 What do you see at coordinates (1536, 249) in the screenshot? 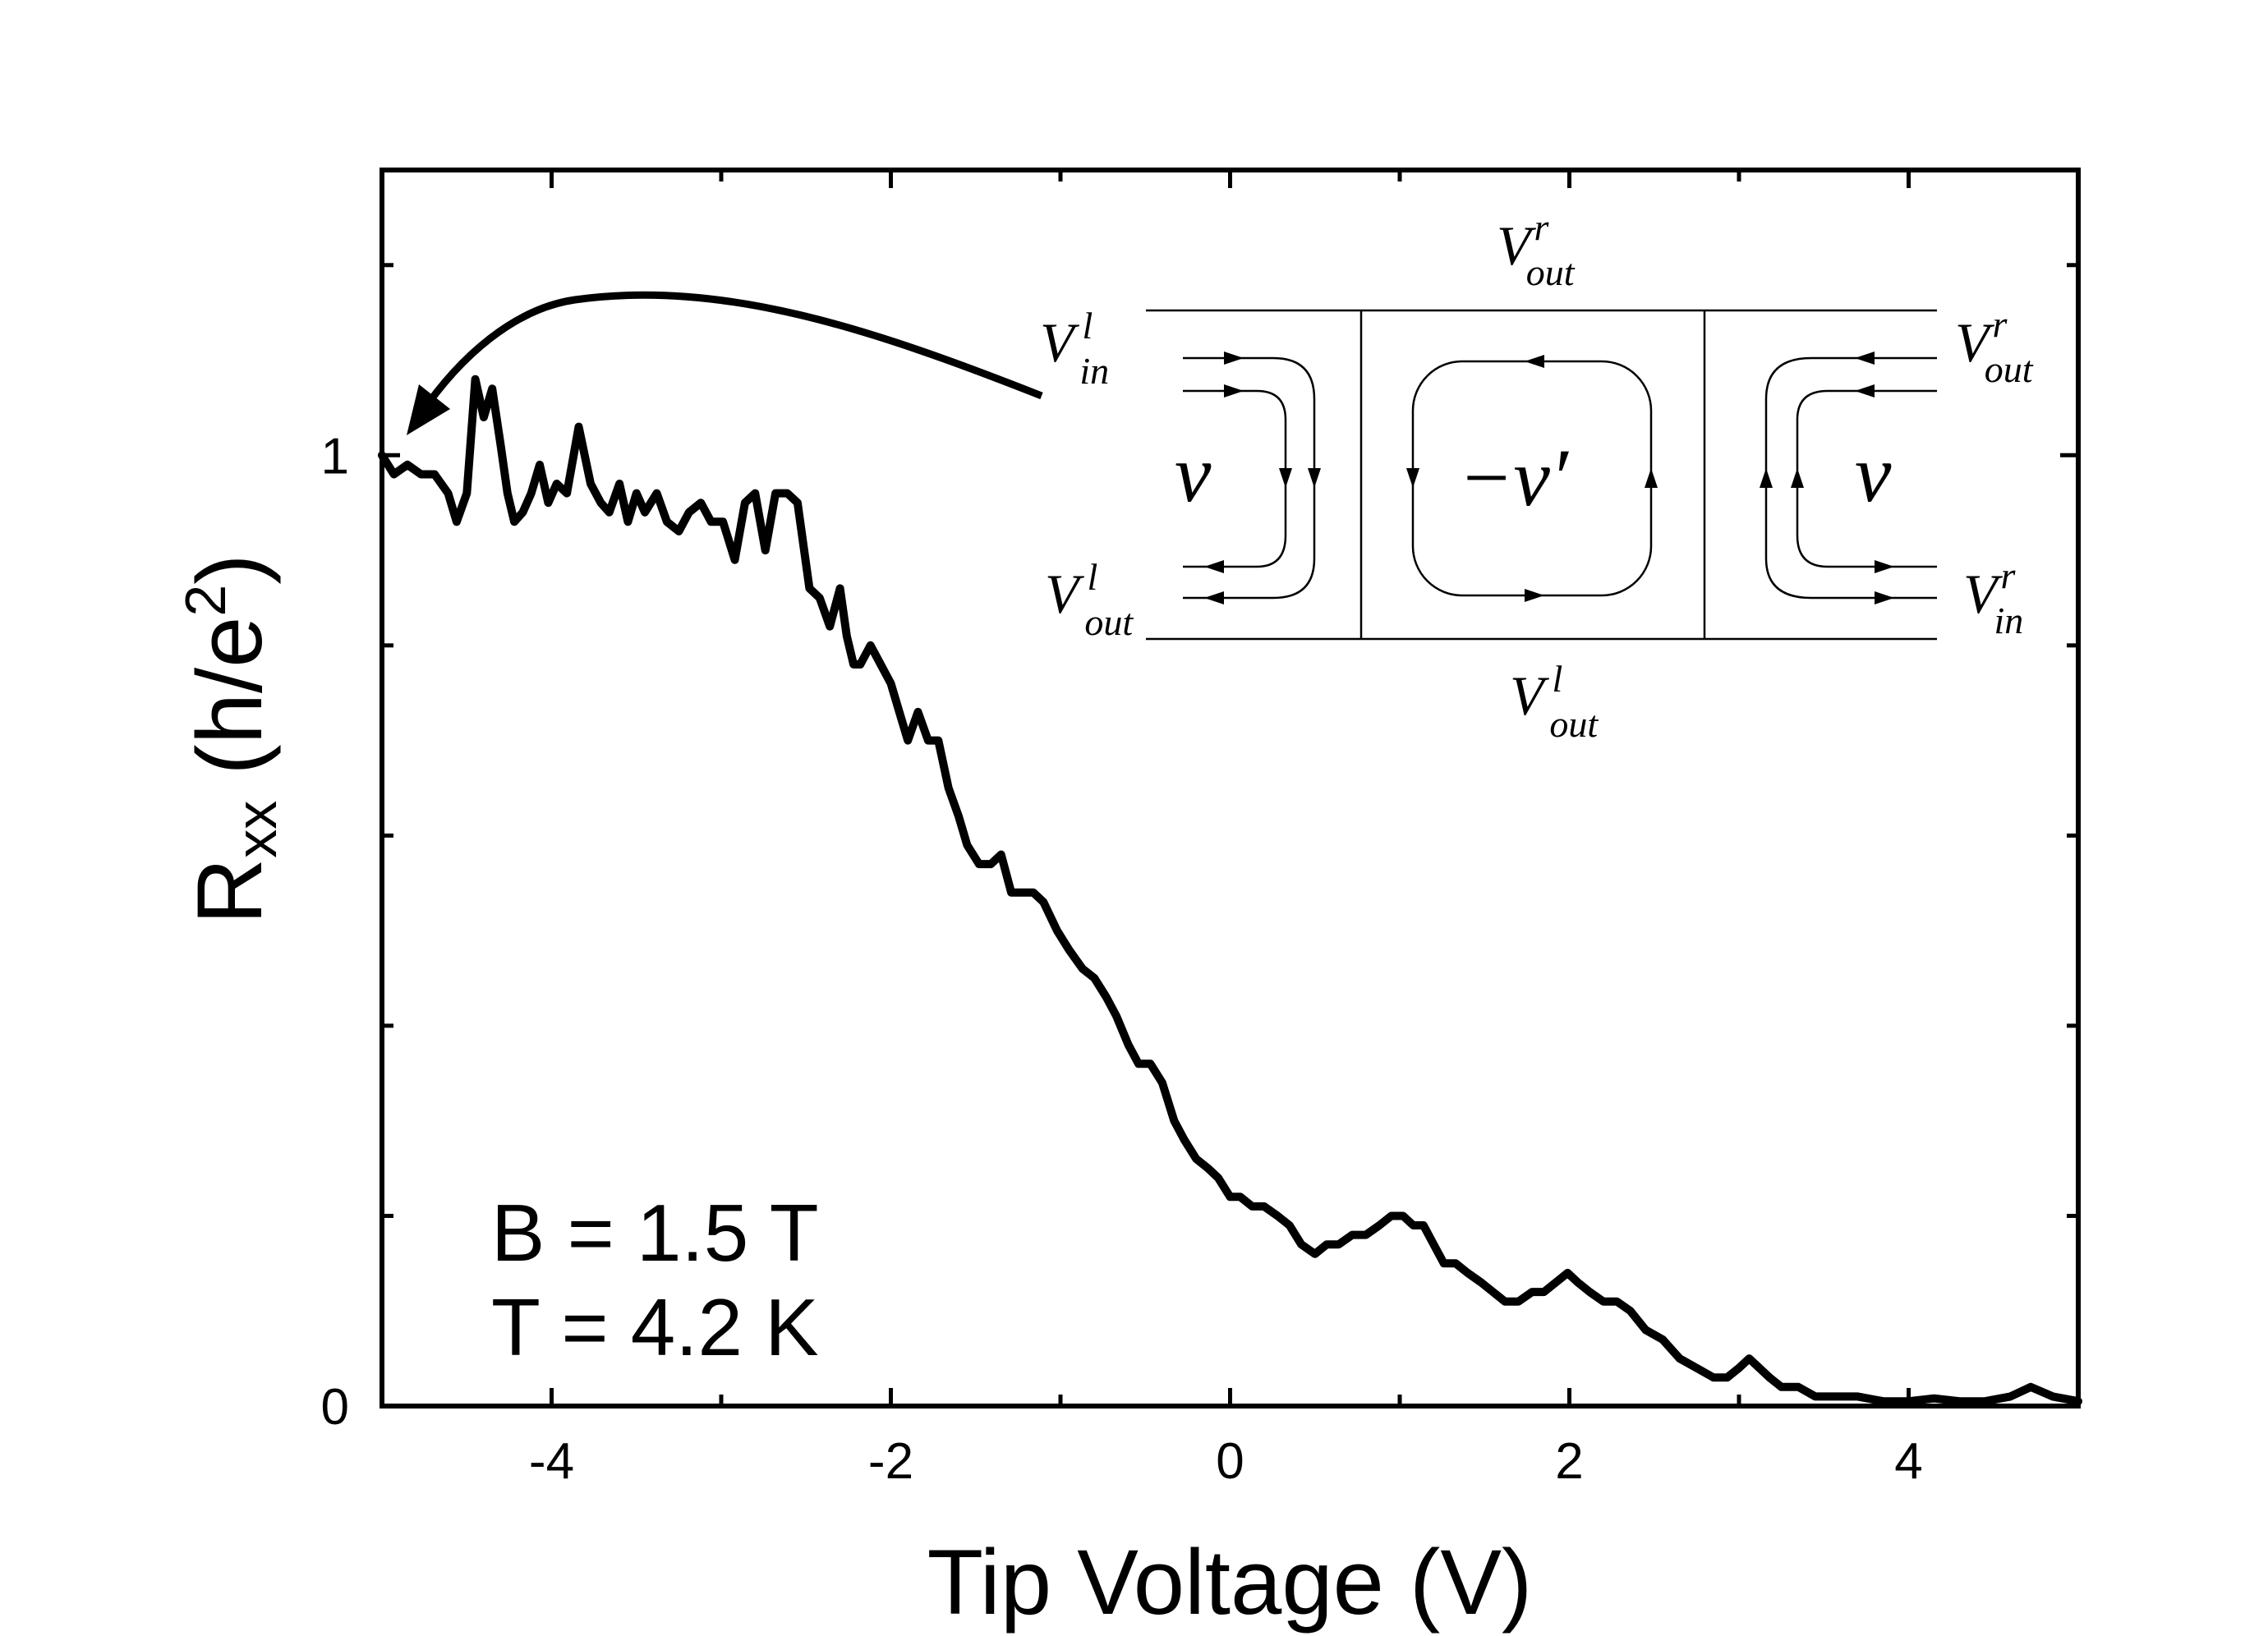
I see `label-vout-r-top: Vr out` at bounding box center [1536, 249].